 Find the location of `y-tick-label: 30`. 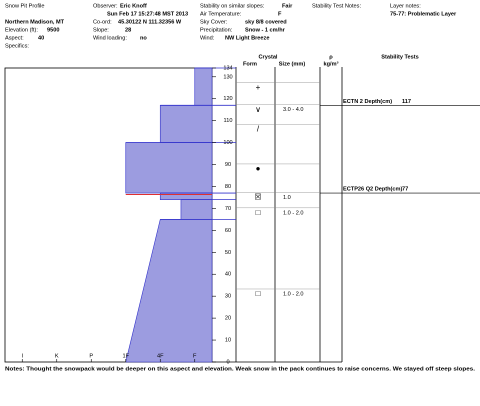

y-tick-label: 30 is located at coordinates (228, 297).